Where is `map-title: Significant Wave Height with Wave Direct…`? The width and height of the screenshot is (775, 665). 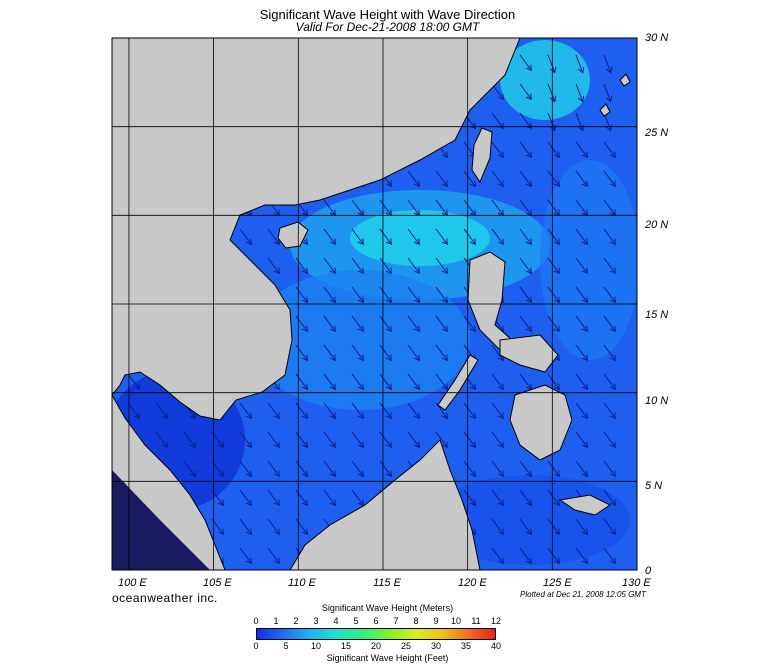 map-title: Significant Wave Height with Wave Direct… is located at coordinates (387, 14).